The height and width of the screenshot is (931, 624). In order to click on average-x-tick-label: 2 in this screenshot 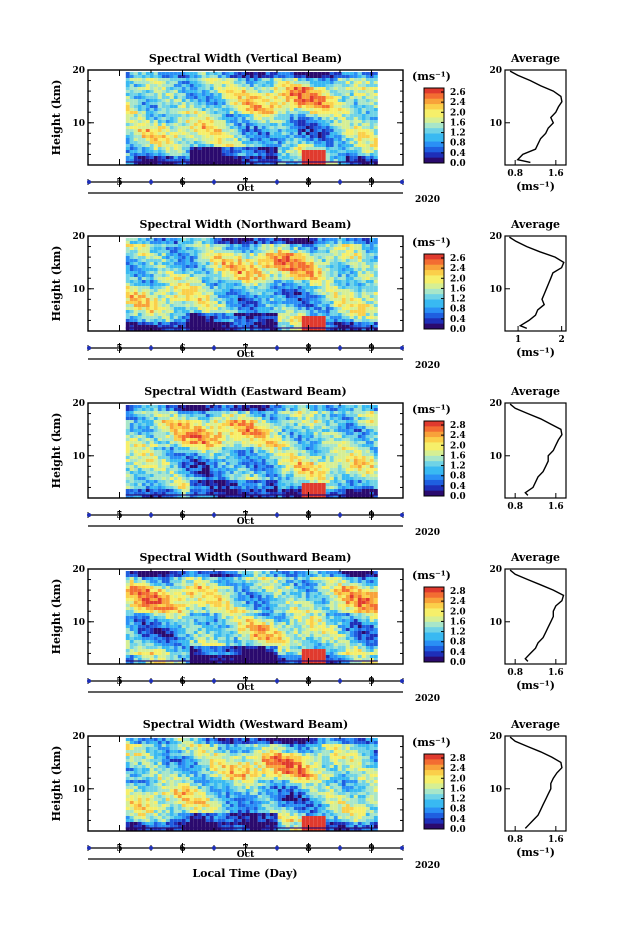, I will do `click(562, 340)`.